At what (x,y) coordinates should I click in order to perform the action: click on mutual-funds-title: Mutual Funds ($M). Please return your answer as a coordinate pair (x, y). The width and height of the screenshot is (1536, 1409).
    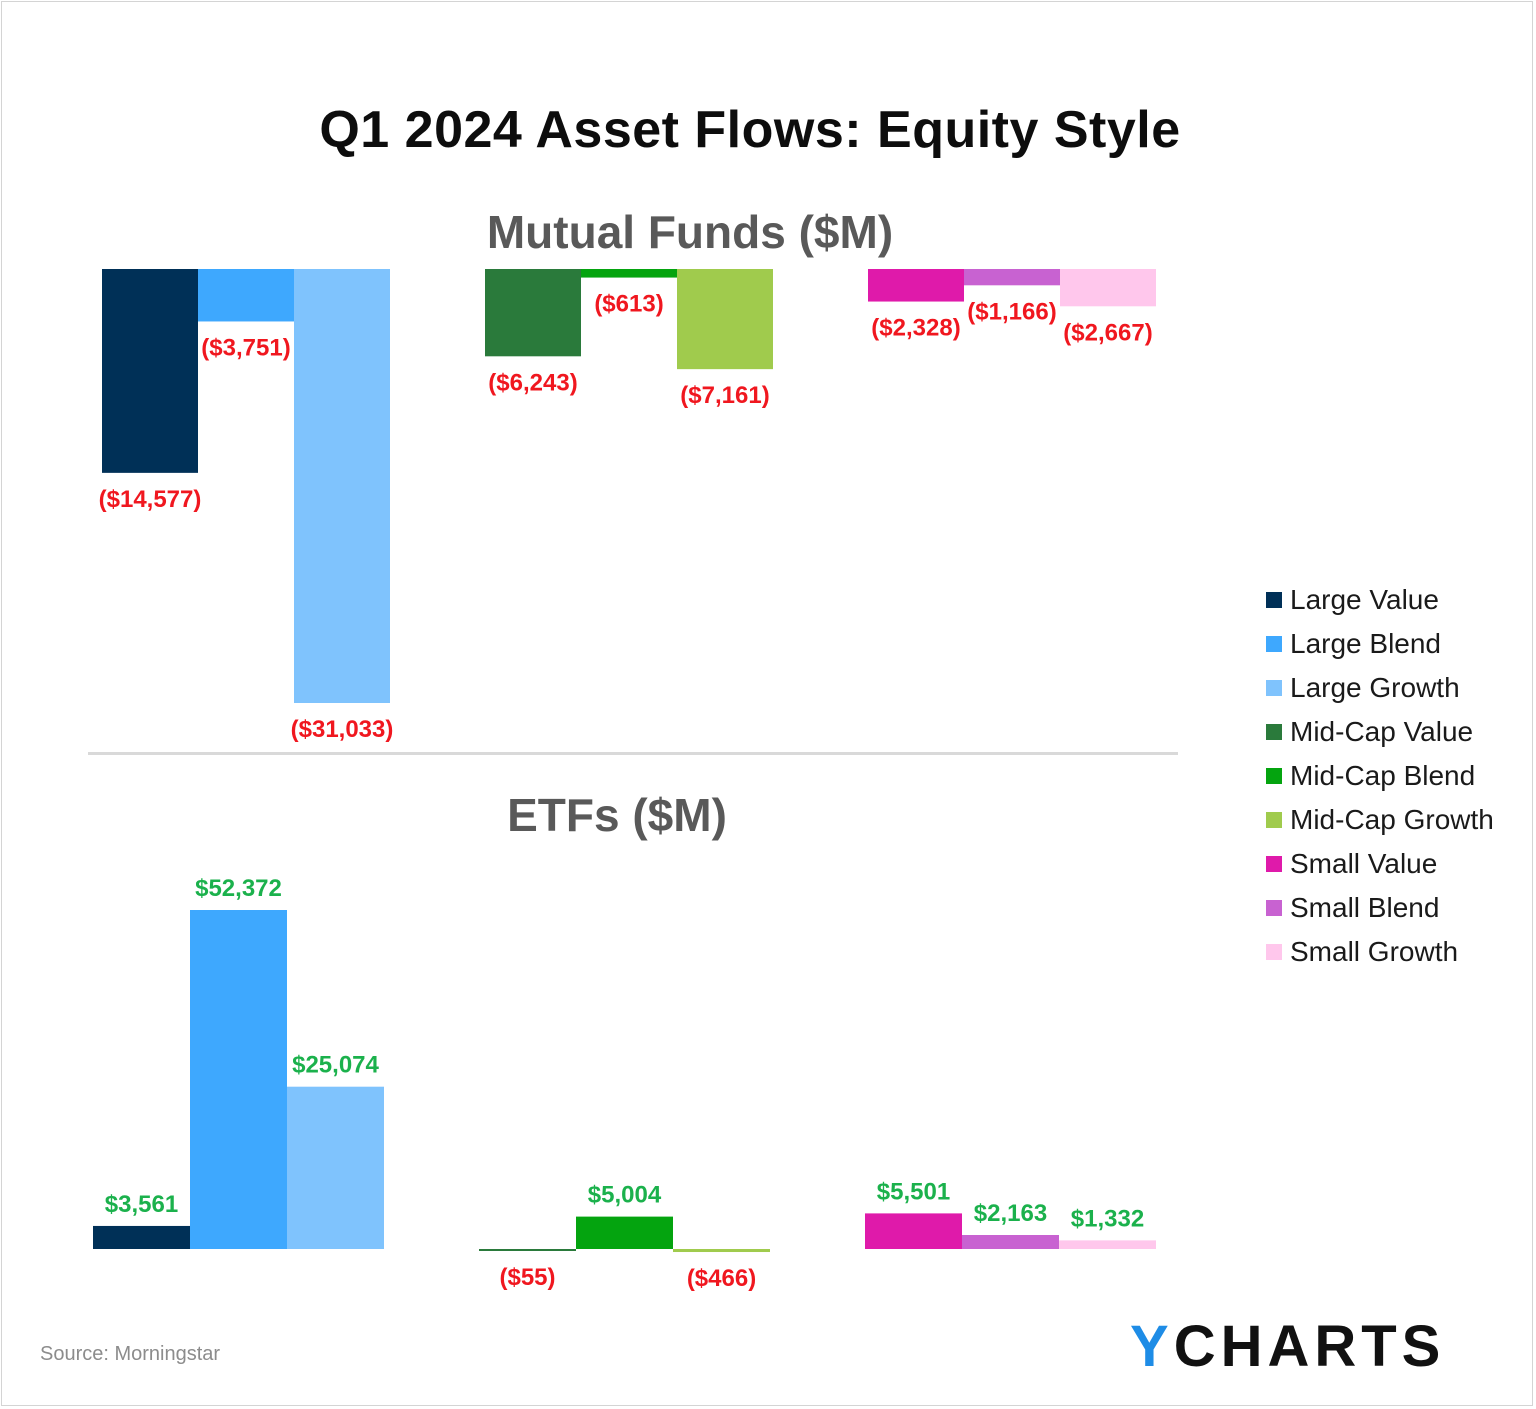
    Looking at the image, I should click on (690, 232).